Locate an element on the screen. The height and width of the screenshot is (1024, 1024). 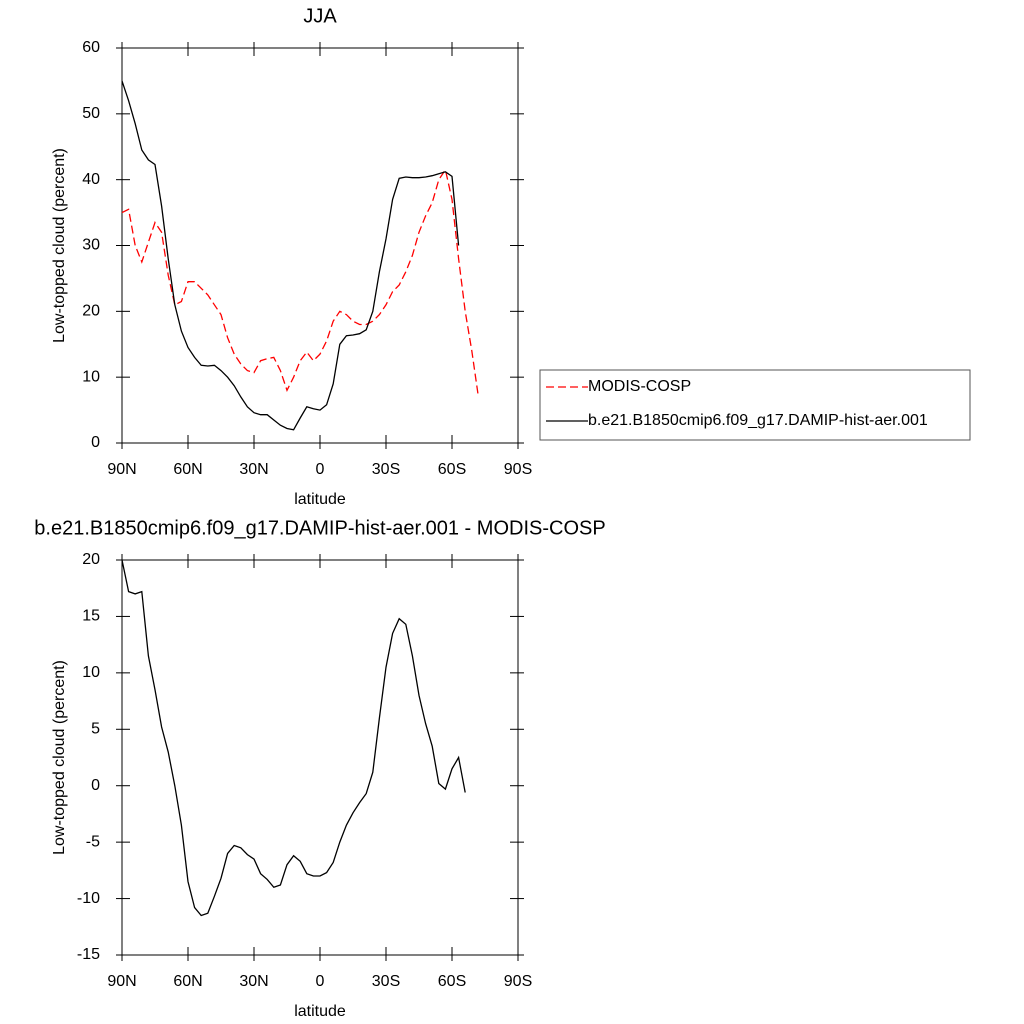
y-tick-label: 5 is located at coordinates (95, 729).